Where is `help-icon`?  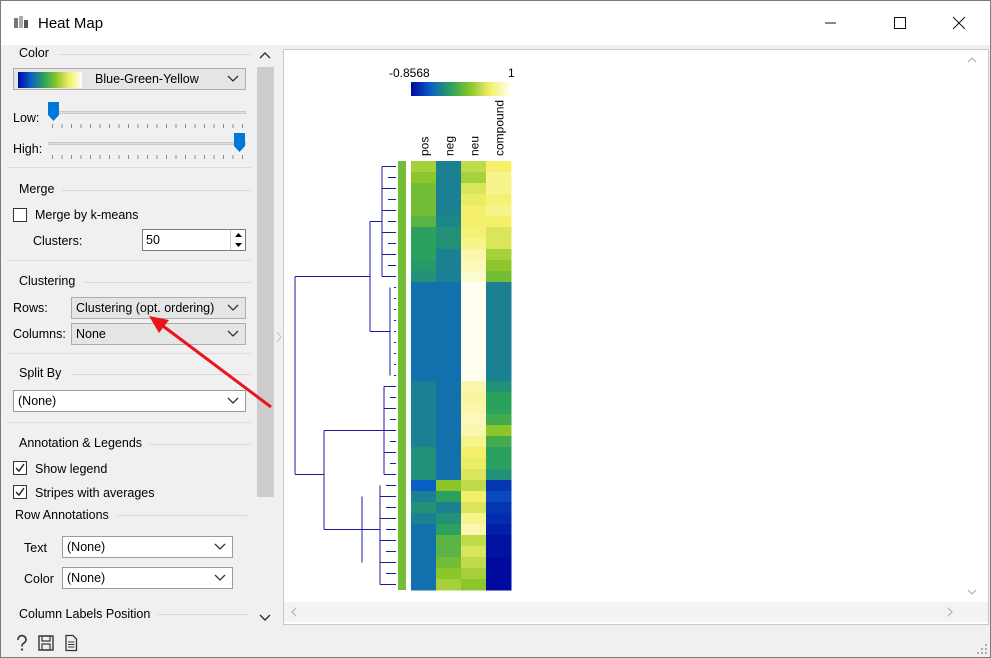 help-icon is located at coordinates (22, 643).